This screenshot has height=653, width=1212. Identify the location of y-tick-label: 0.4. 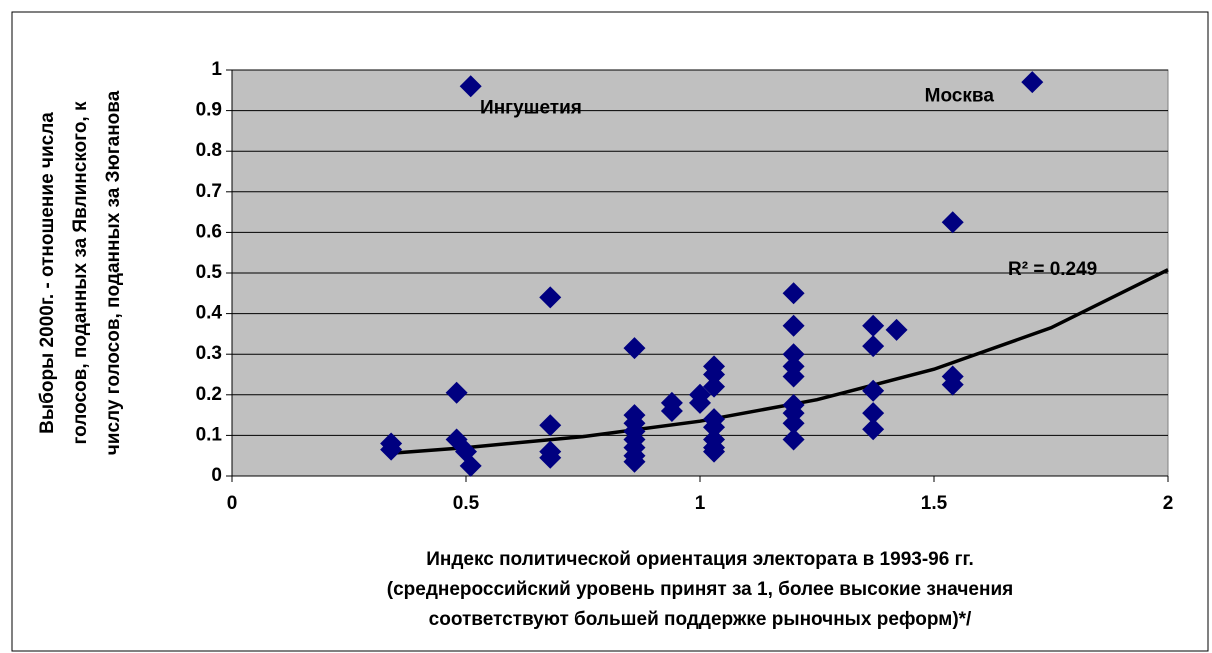
(209, 313).